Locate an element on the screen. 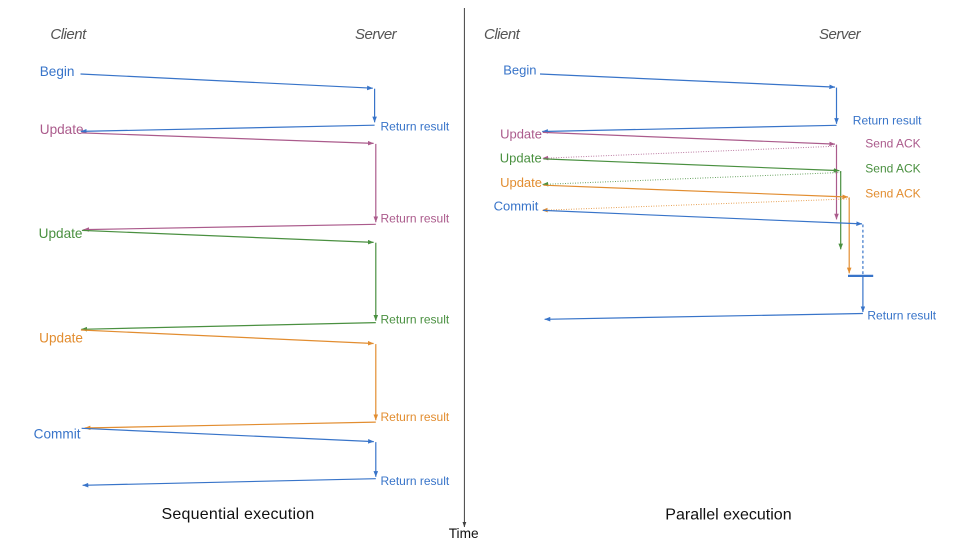 This screenshot has width=960, height=540. svg-text: Sequential execution is located at coordinates (238, 514).